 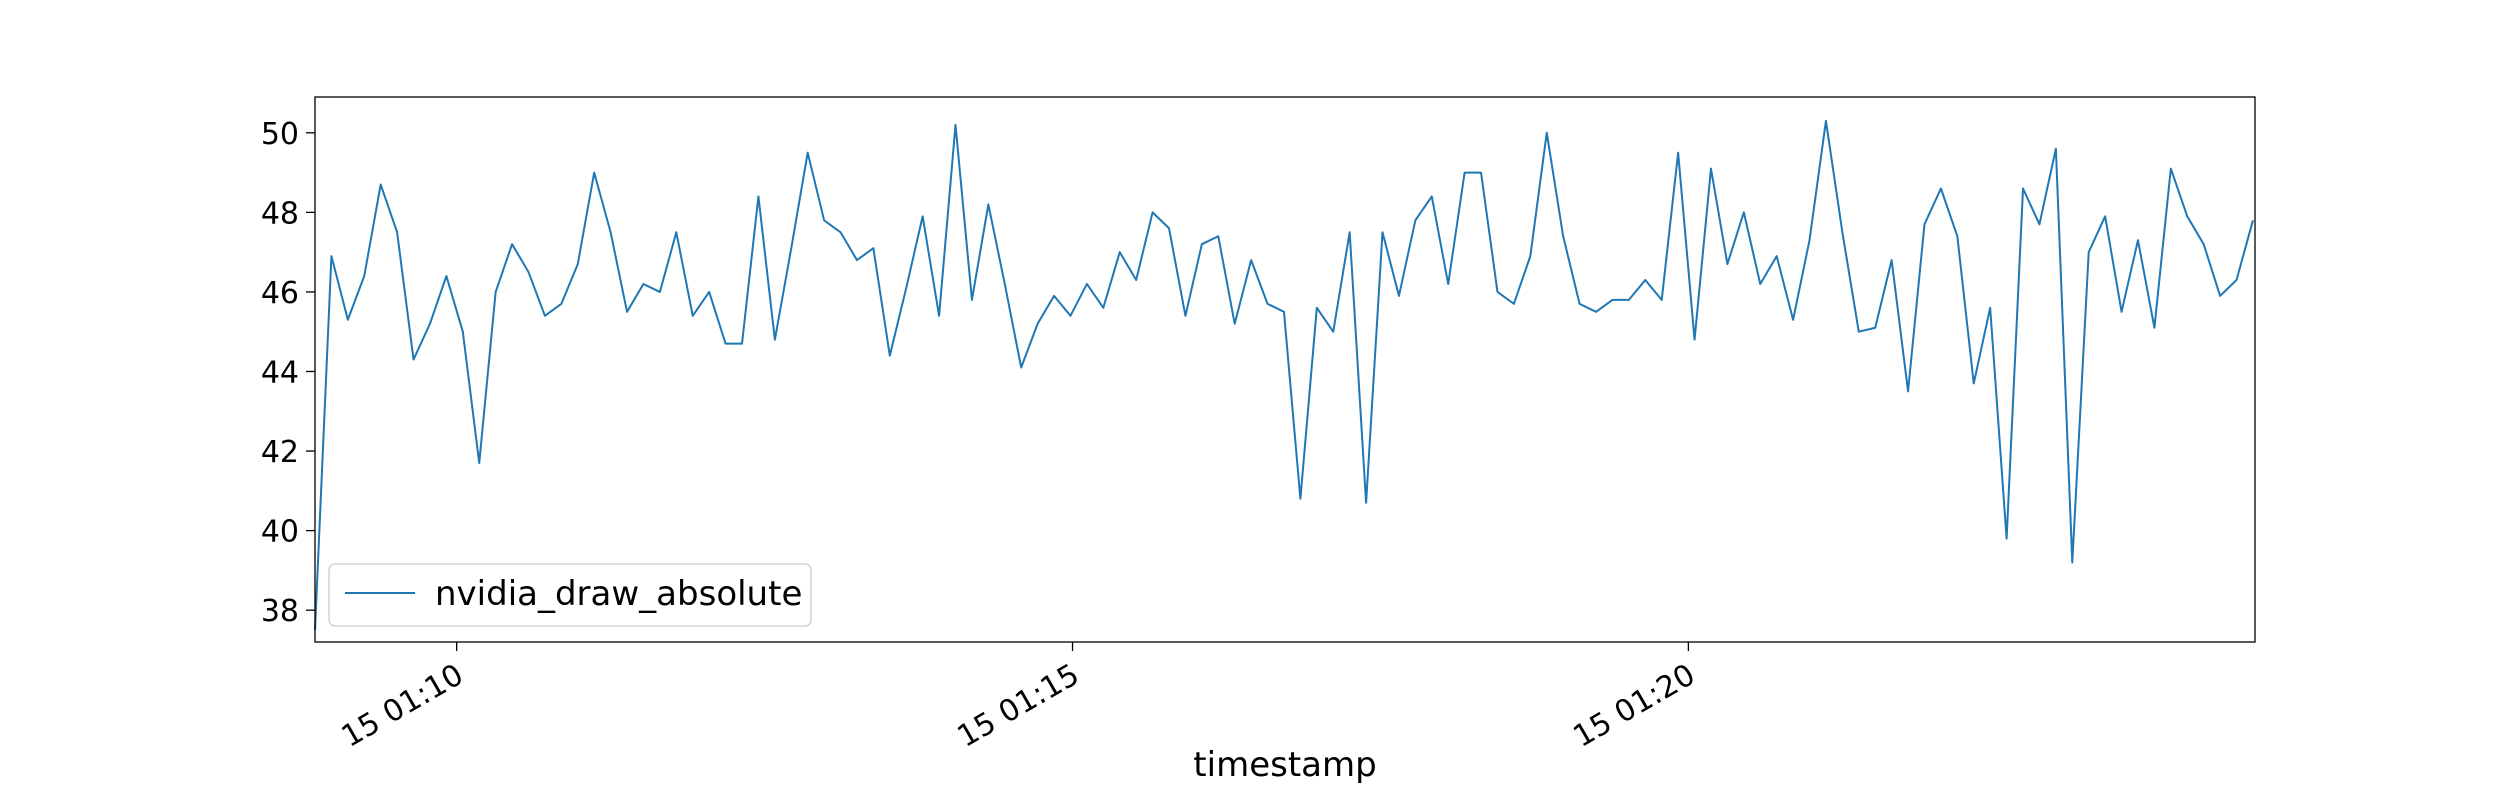 I want to click on x-axis-title: timestamp, so click(x=1284, y=765).